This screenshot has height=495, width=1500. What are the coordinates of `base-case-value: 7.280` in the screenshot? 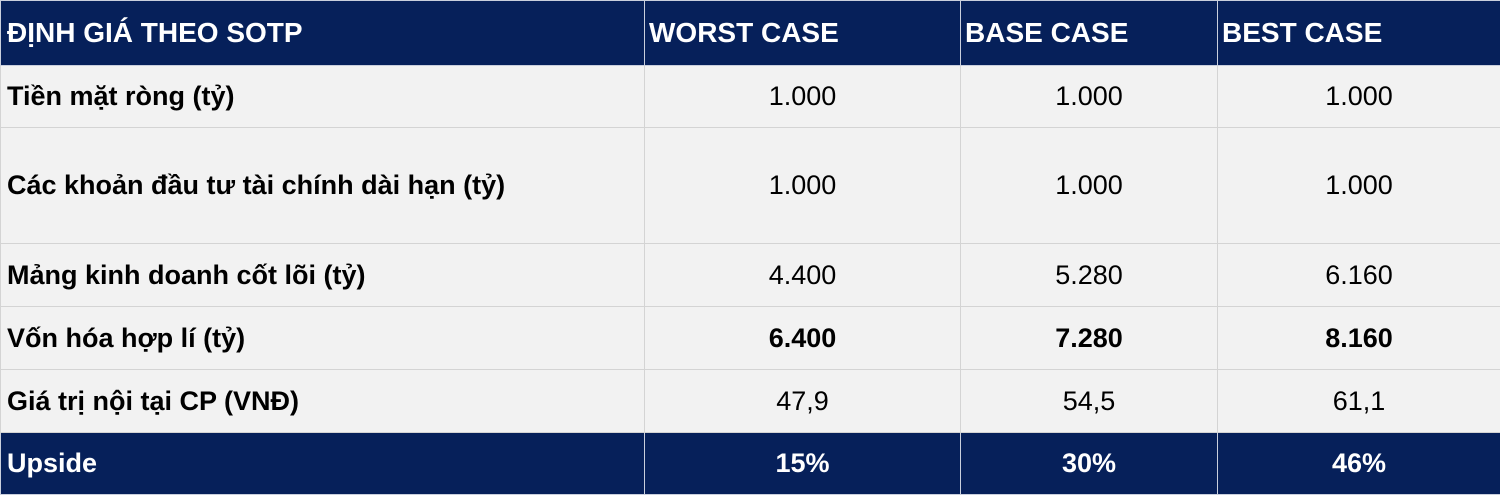 It's located at (1089, 338).